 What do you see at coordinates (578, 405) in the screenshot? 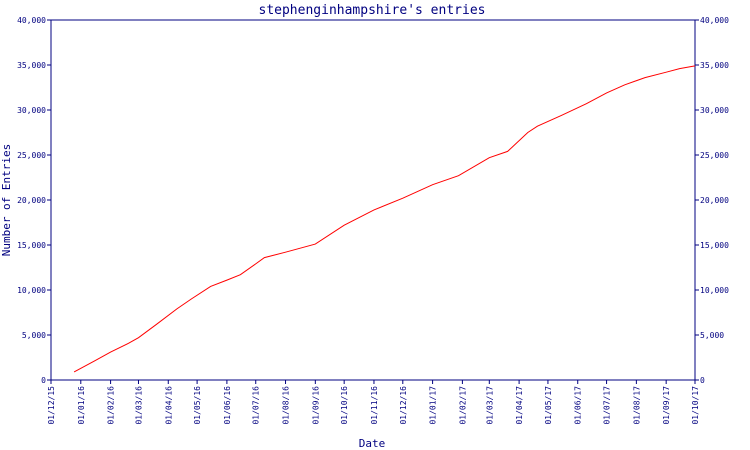
I see `x-tick-label: 01/06/17` at bounding box center [578, 405].